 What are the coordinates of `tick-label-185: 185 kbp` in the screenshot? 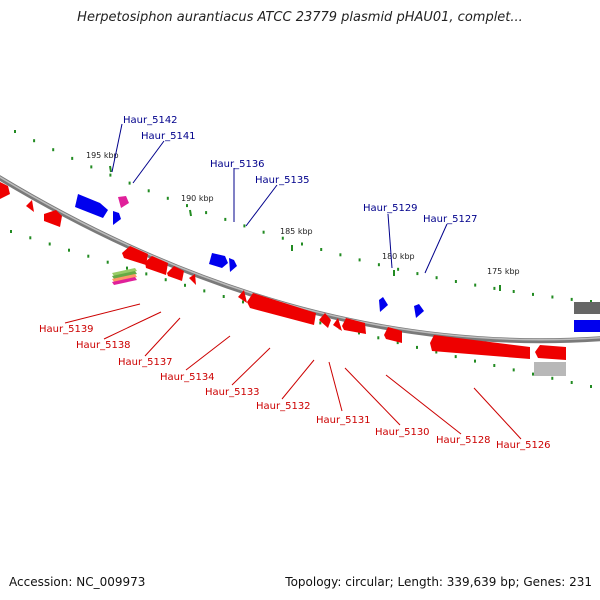 It's located at (296, 231).